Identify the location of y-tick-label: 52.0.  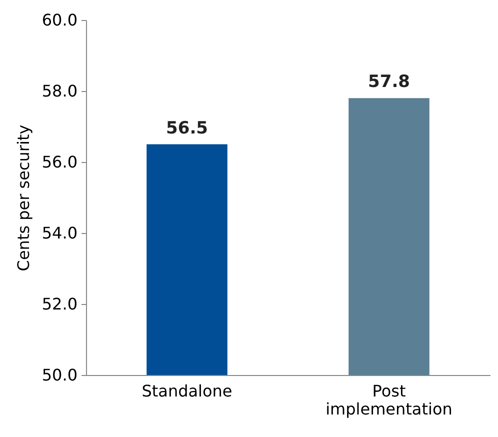
(60, 304).